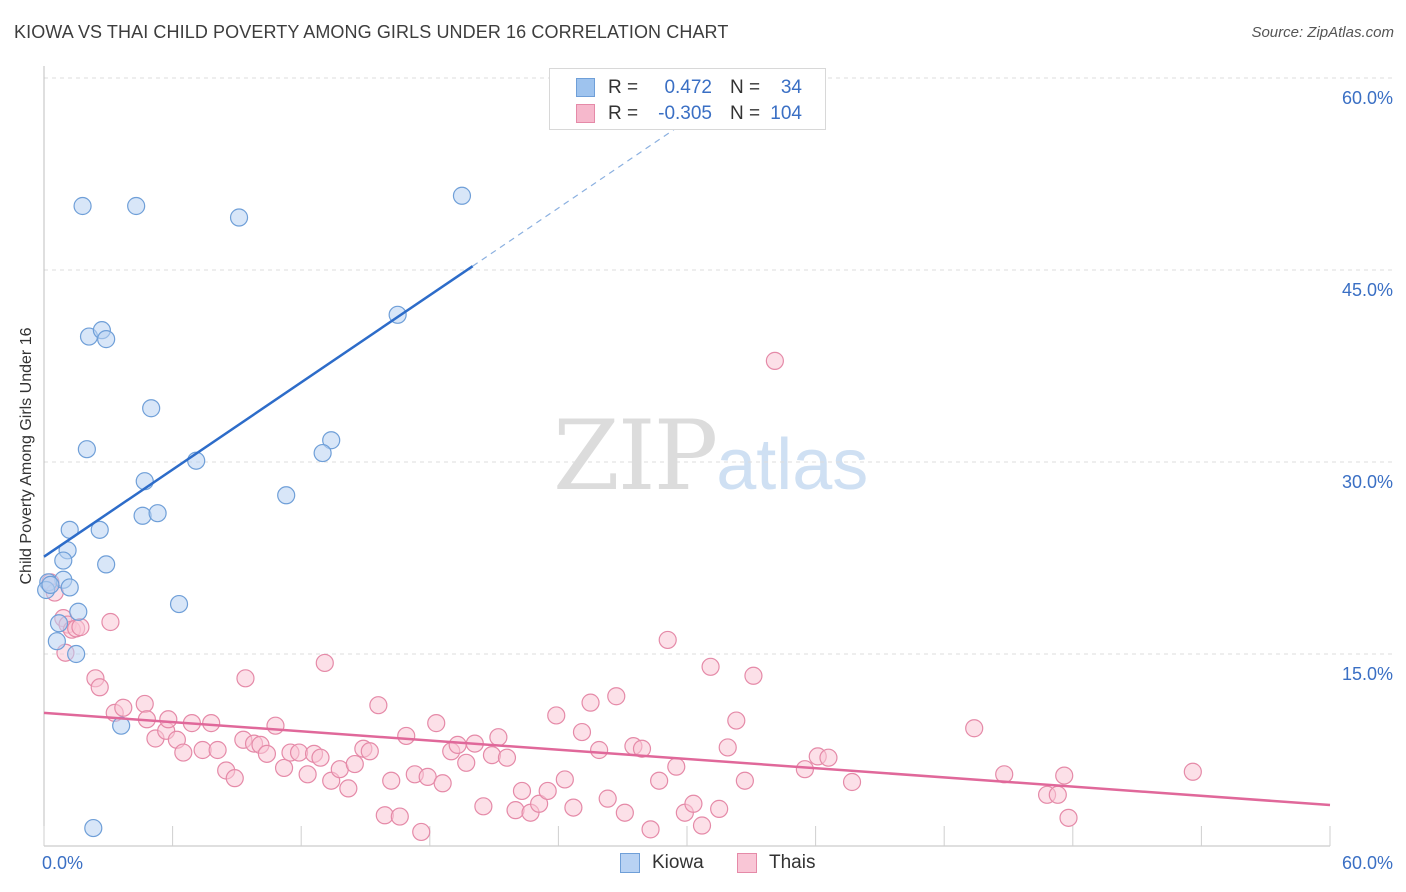 This screenshot has height=892, width=1406. What do you see at coordinates (1367, 290) in the screenshot?
I see `y-tick-label: 45.0%` at bounding box center [1367, 290].